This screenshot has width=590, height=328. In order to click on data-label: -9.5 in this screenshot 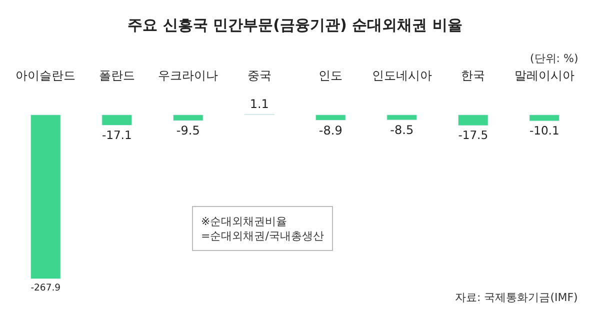, I will do `click(188, 131)`.